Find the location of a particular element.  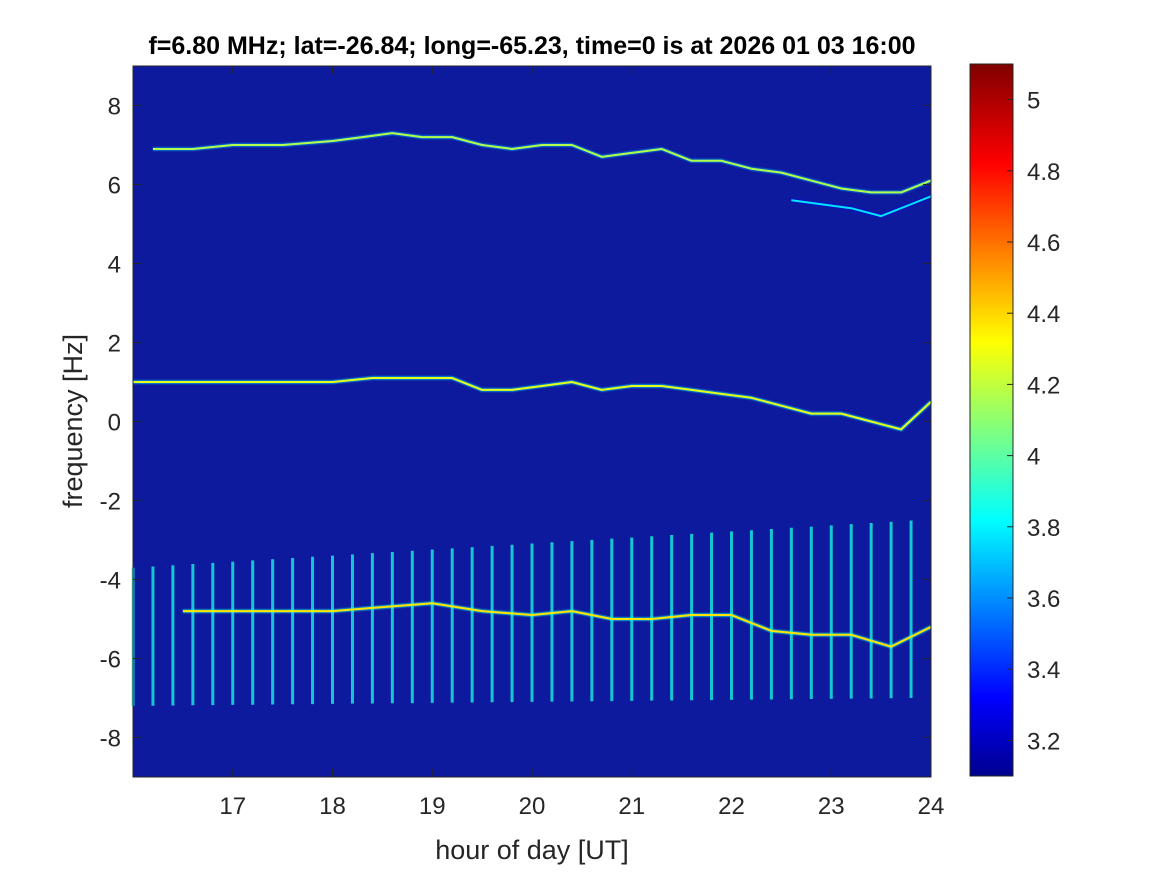

colorbar-tick-label: 5 is located at coordinates (1033, 101).